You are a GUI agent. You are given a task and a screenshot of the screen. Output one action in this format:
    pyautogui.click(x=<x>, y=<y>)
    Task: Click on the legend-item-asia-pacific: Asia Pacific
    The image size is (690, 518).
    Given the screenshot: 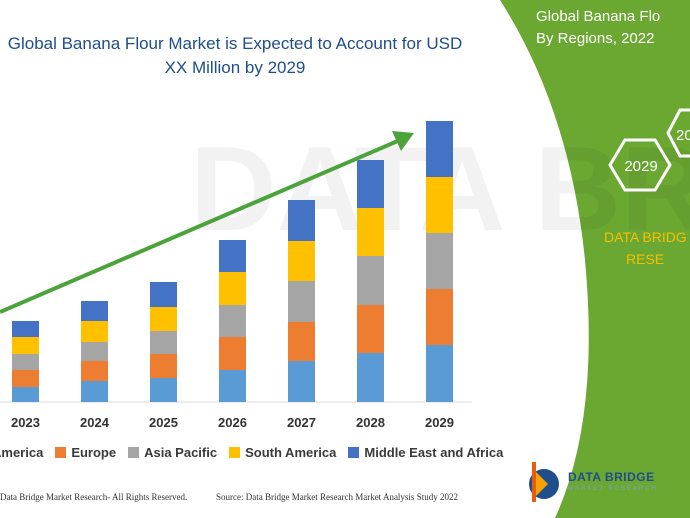 What is the action you would take?
    pyautogui.click(x=172, y=452)
    